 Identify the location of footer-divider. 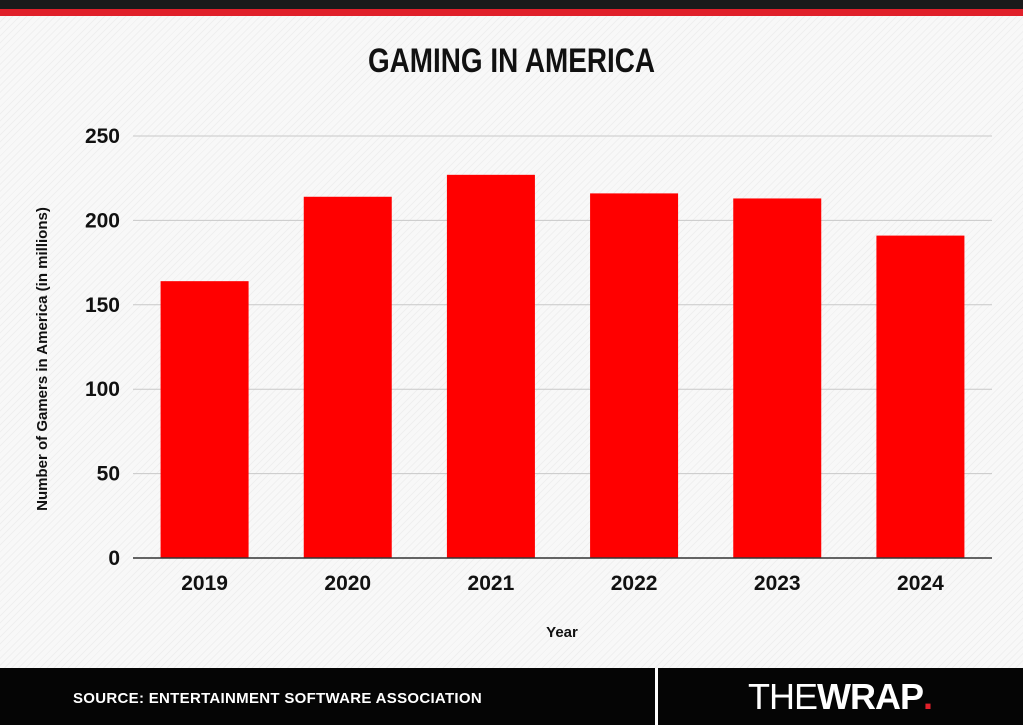
(656, 696).